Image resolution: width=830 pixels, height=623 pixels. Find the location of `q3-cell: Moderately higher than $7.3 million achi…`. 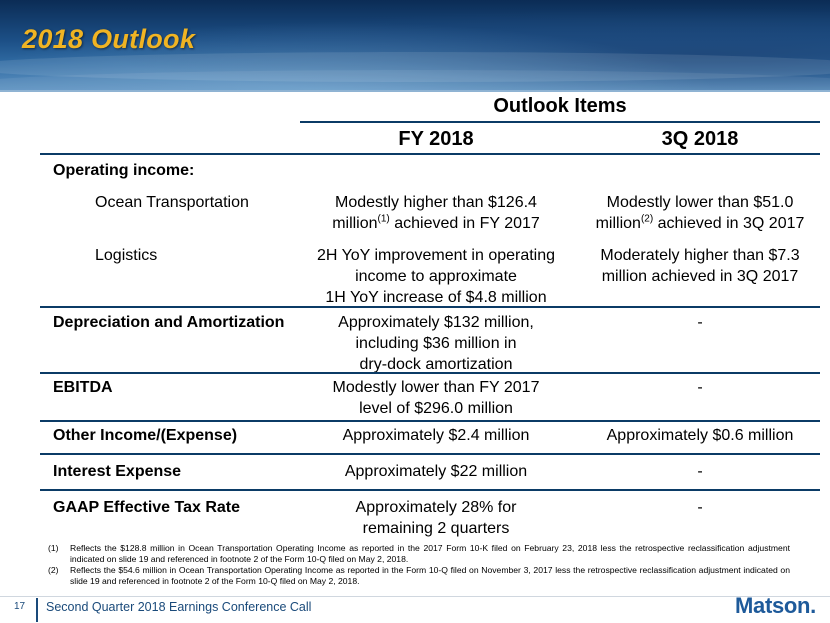

q3-cell: Moderately higher than $7.3 million achi… is located at coordinates (700, 266).